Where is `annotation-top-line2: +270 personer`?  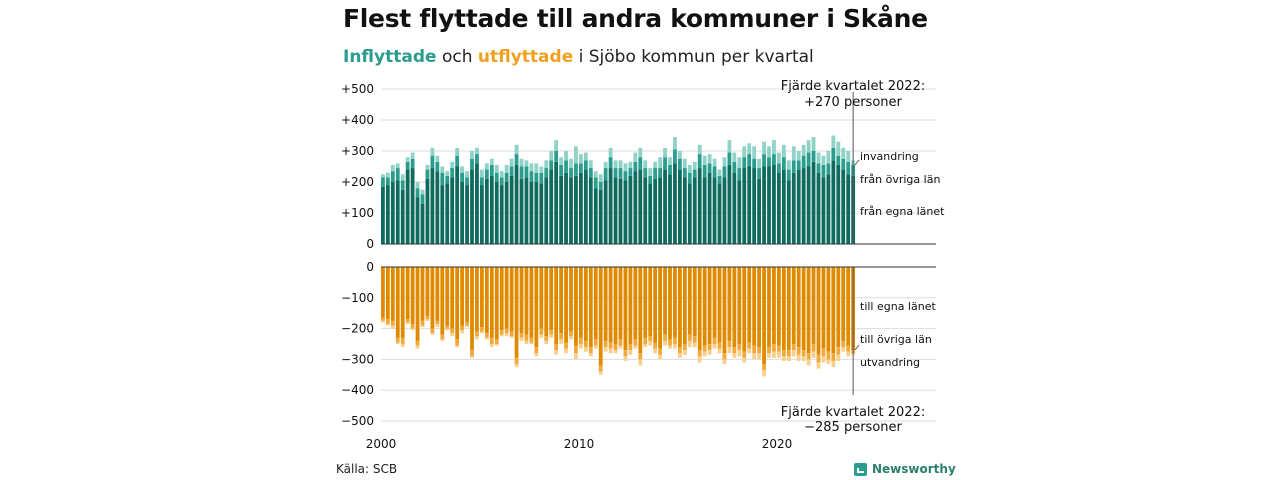
annotation-top-line2: +270 personer is located at coordinates (853, 102).